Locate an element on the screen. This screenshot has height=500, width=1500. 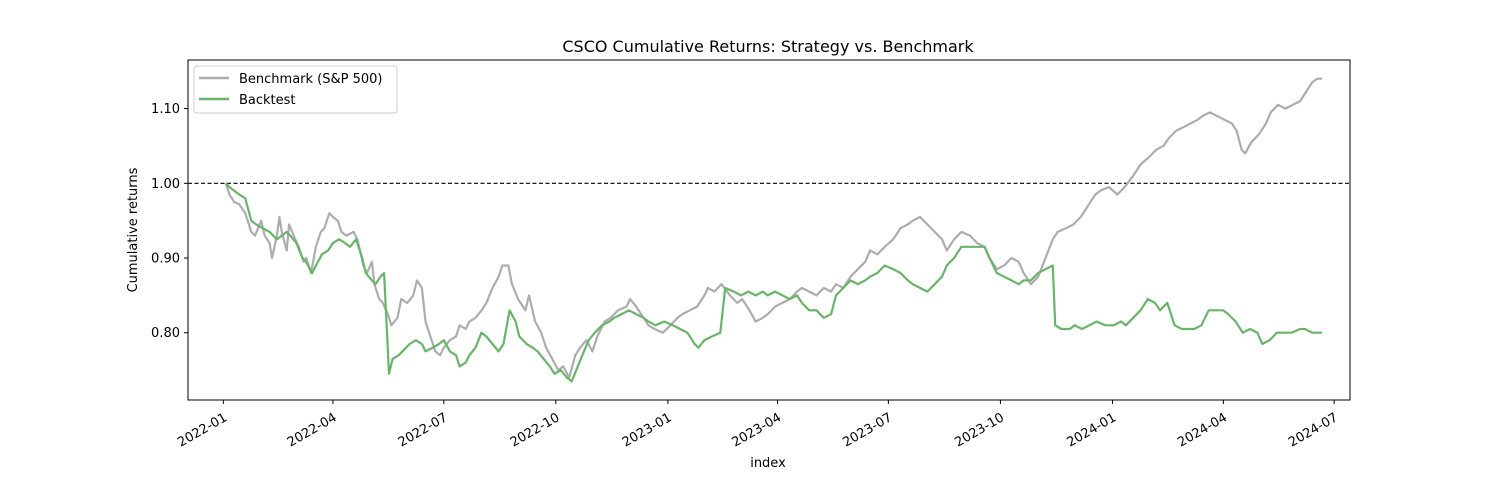
legend: Benchmark (S&P 500) Backtest is located at coordinates (295, 89).